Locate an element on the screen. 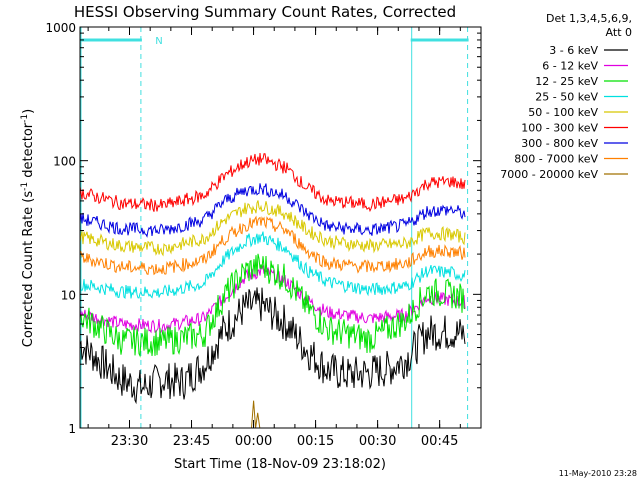 The width and height of the screenshot is (640, 480). x-tick-label-3: 00:15 is located at coordinates (315, 441).